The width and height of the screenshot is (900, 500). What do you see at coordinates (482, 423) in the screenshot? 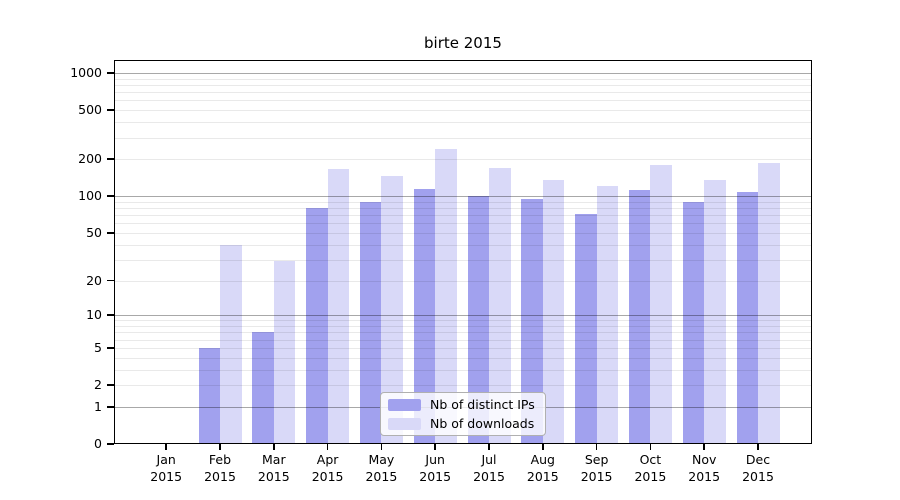
I see `legend-label-downloads: Nb of downloads` at bounding box center [482, 423].